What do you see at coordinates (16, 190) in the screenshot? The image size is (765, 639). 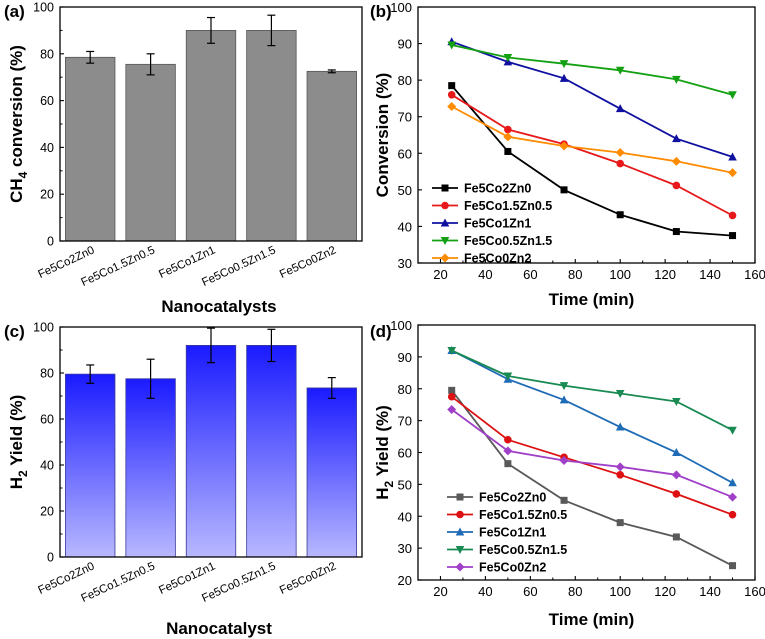 I see `y-axis-label-main: CH` at bounding box center [16, 190].